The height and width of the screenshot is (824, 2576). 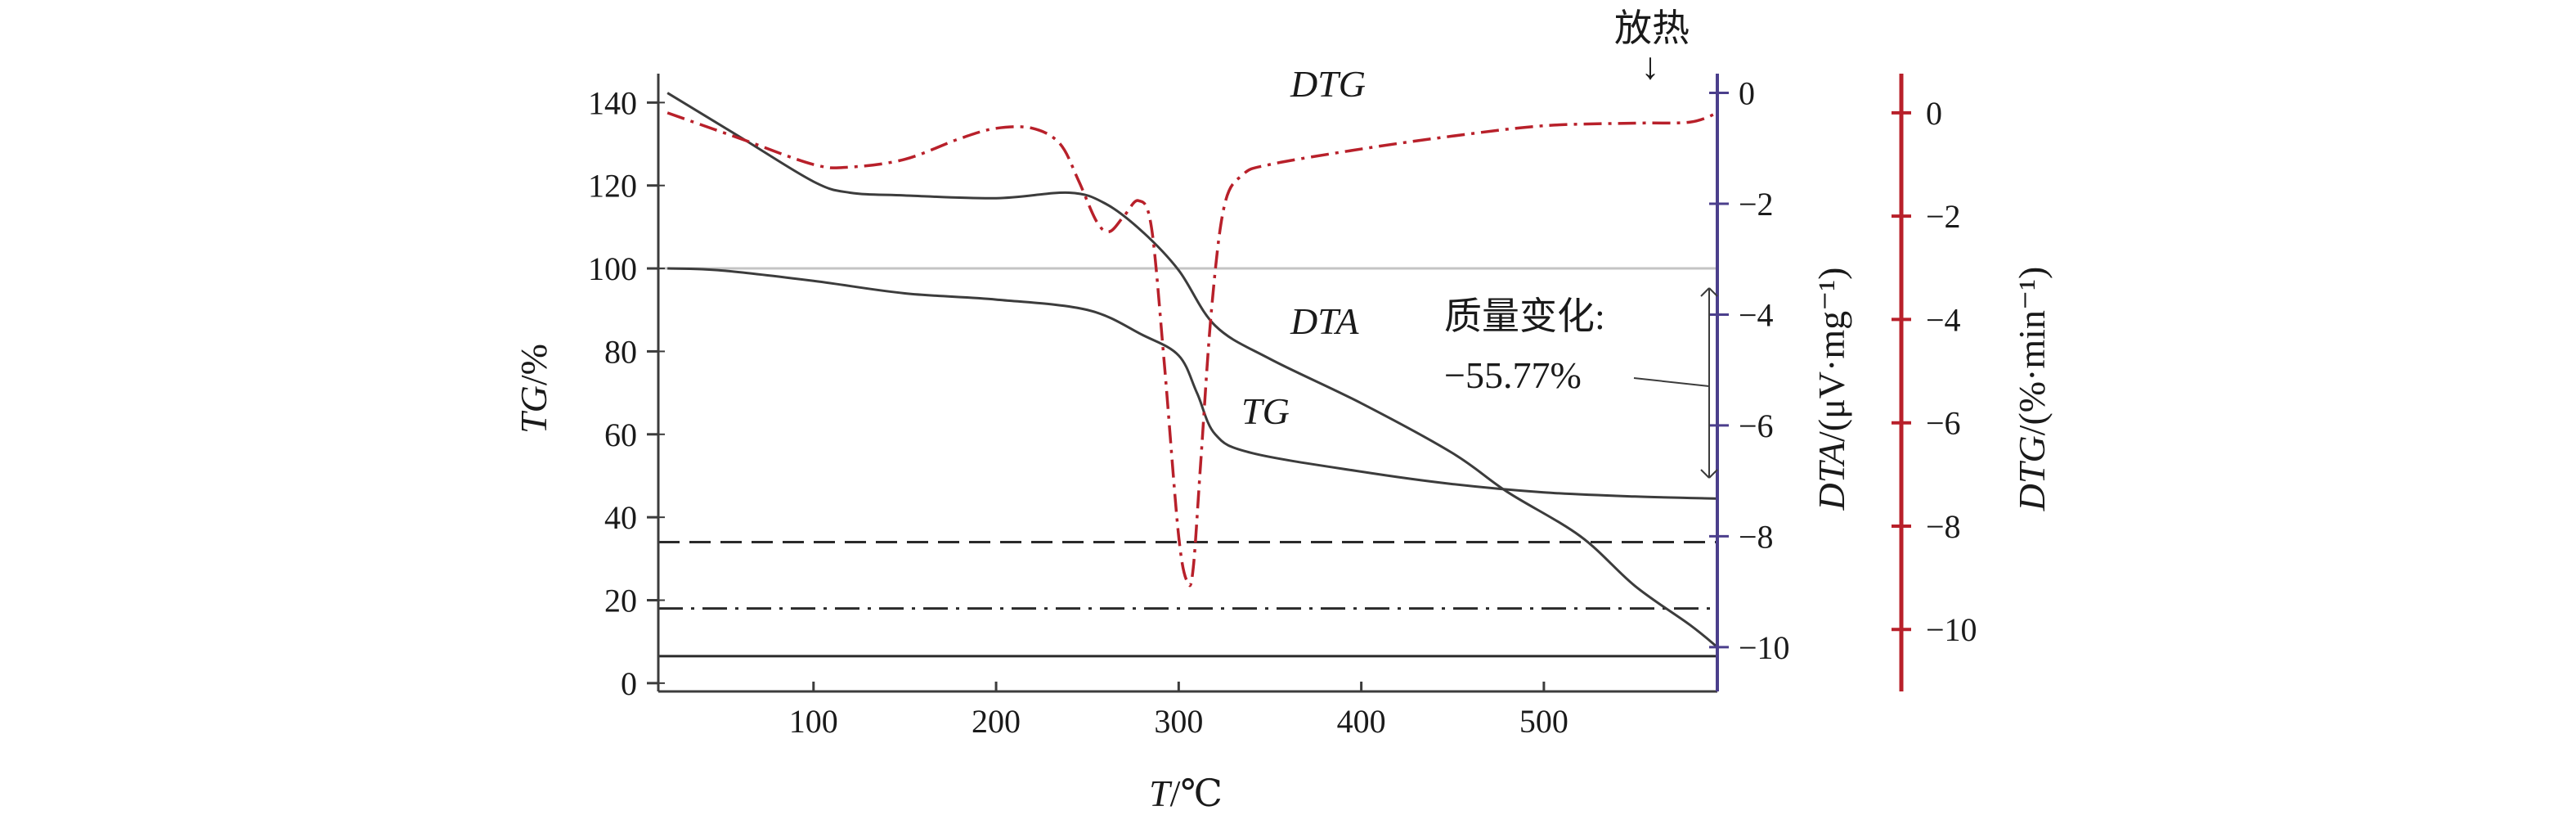 What do you see at coordinates (1513, 375) in the screenshot?
I see `mass-change-value: −55.77%` at bounding box center [1513, 375].